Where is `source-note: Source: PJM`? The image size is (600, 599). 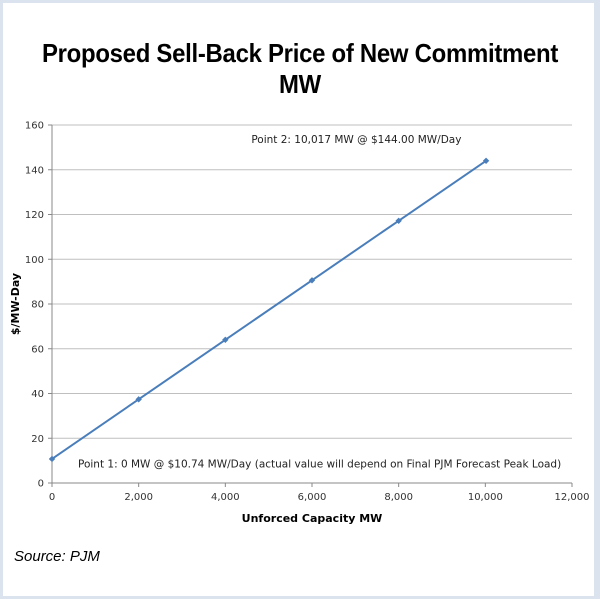 source-note: Source: PJM is located at coordinates (57, 556).